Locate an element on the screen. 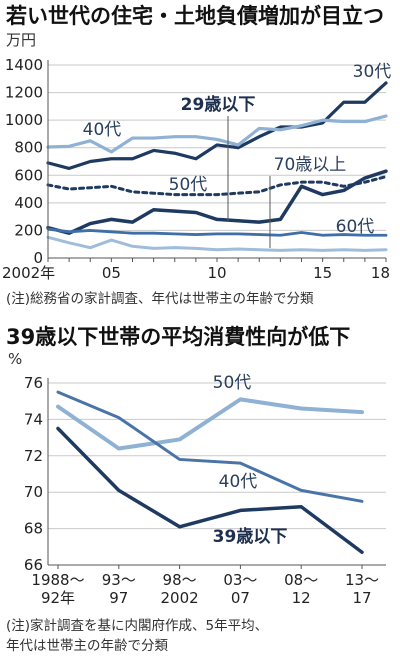  chart1-series-label-30代: 30代 is located at coordinates (372, 72).